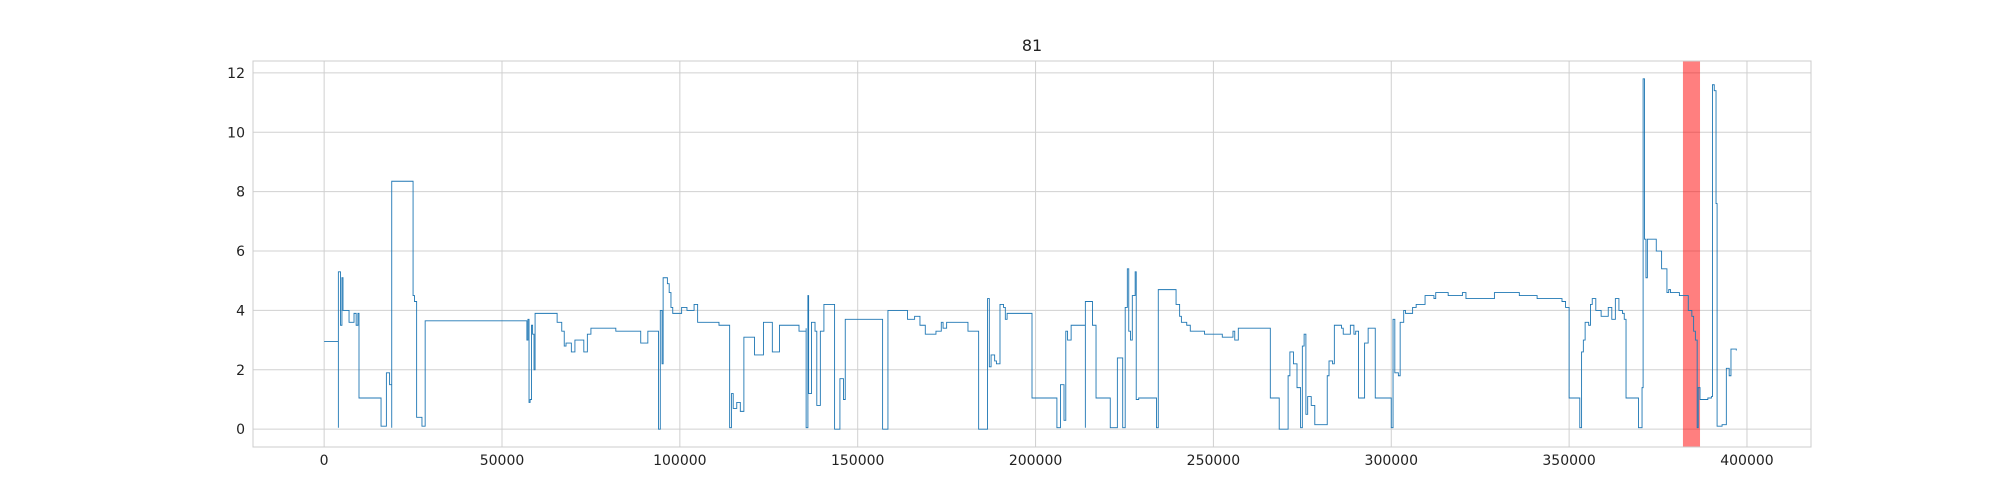  I want to click on x-tick-label: 350000, so click(1568, 461).